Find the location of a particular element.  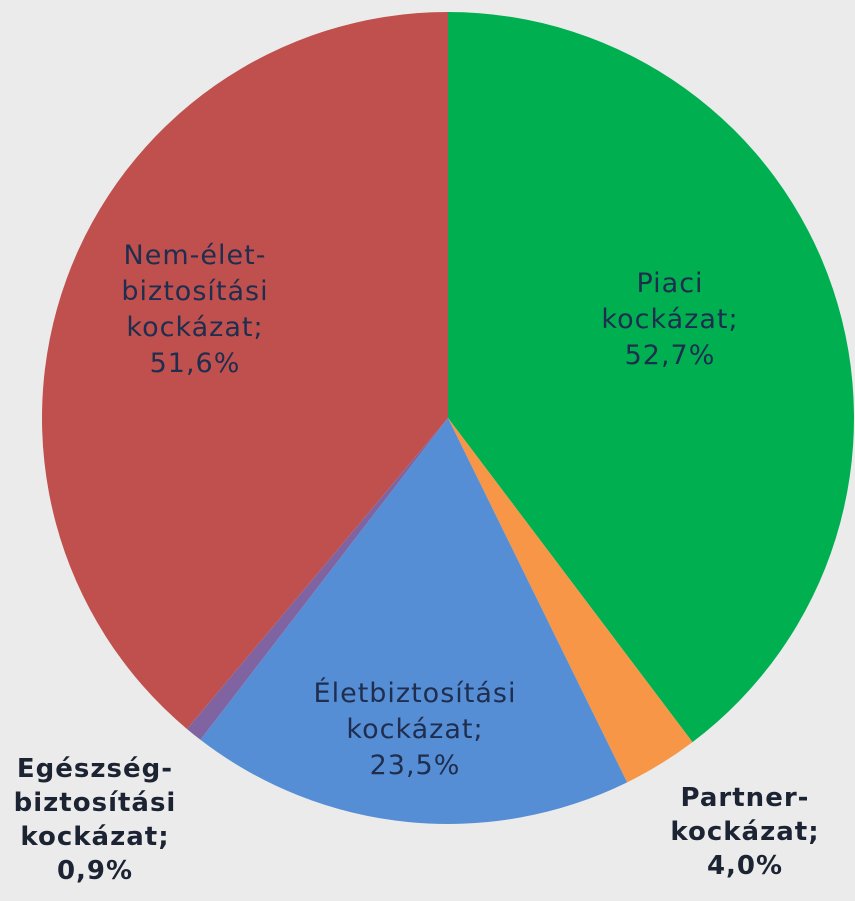

slice-label: Piaci kockázat; 52,7% is located at coordinates (670, 320).